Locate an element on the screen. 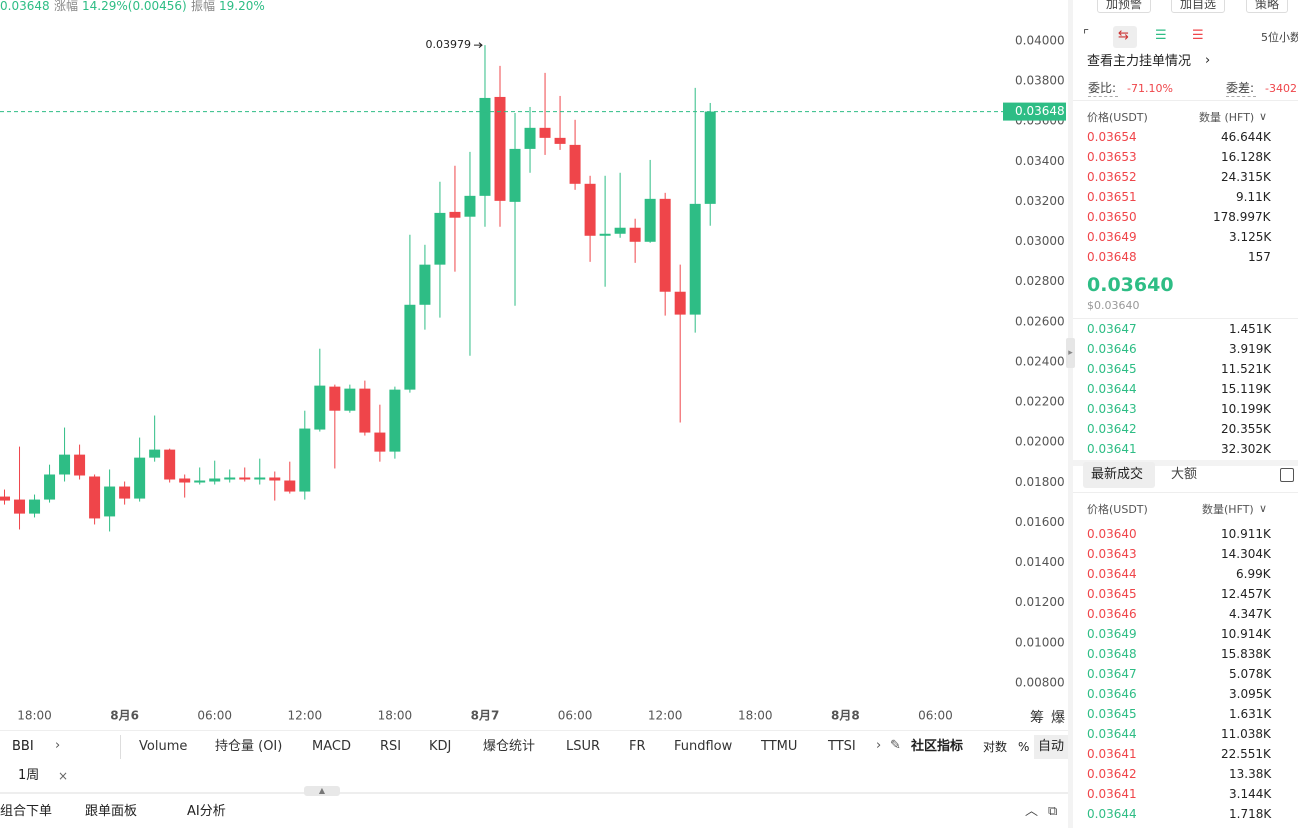 The width and height of the screenshot is (1298, 828). trades-tab: 最新成交 is located at coordinates (1117, 474).